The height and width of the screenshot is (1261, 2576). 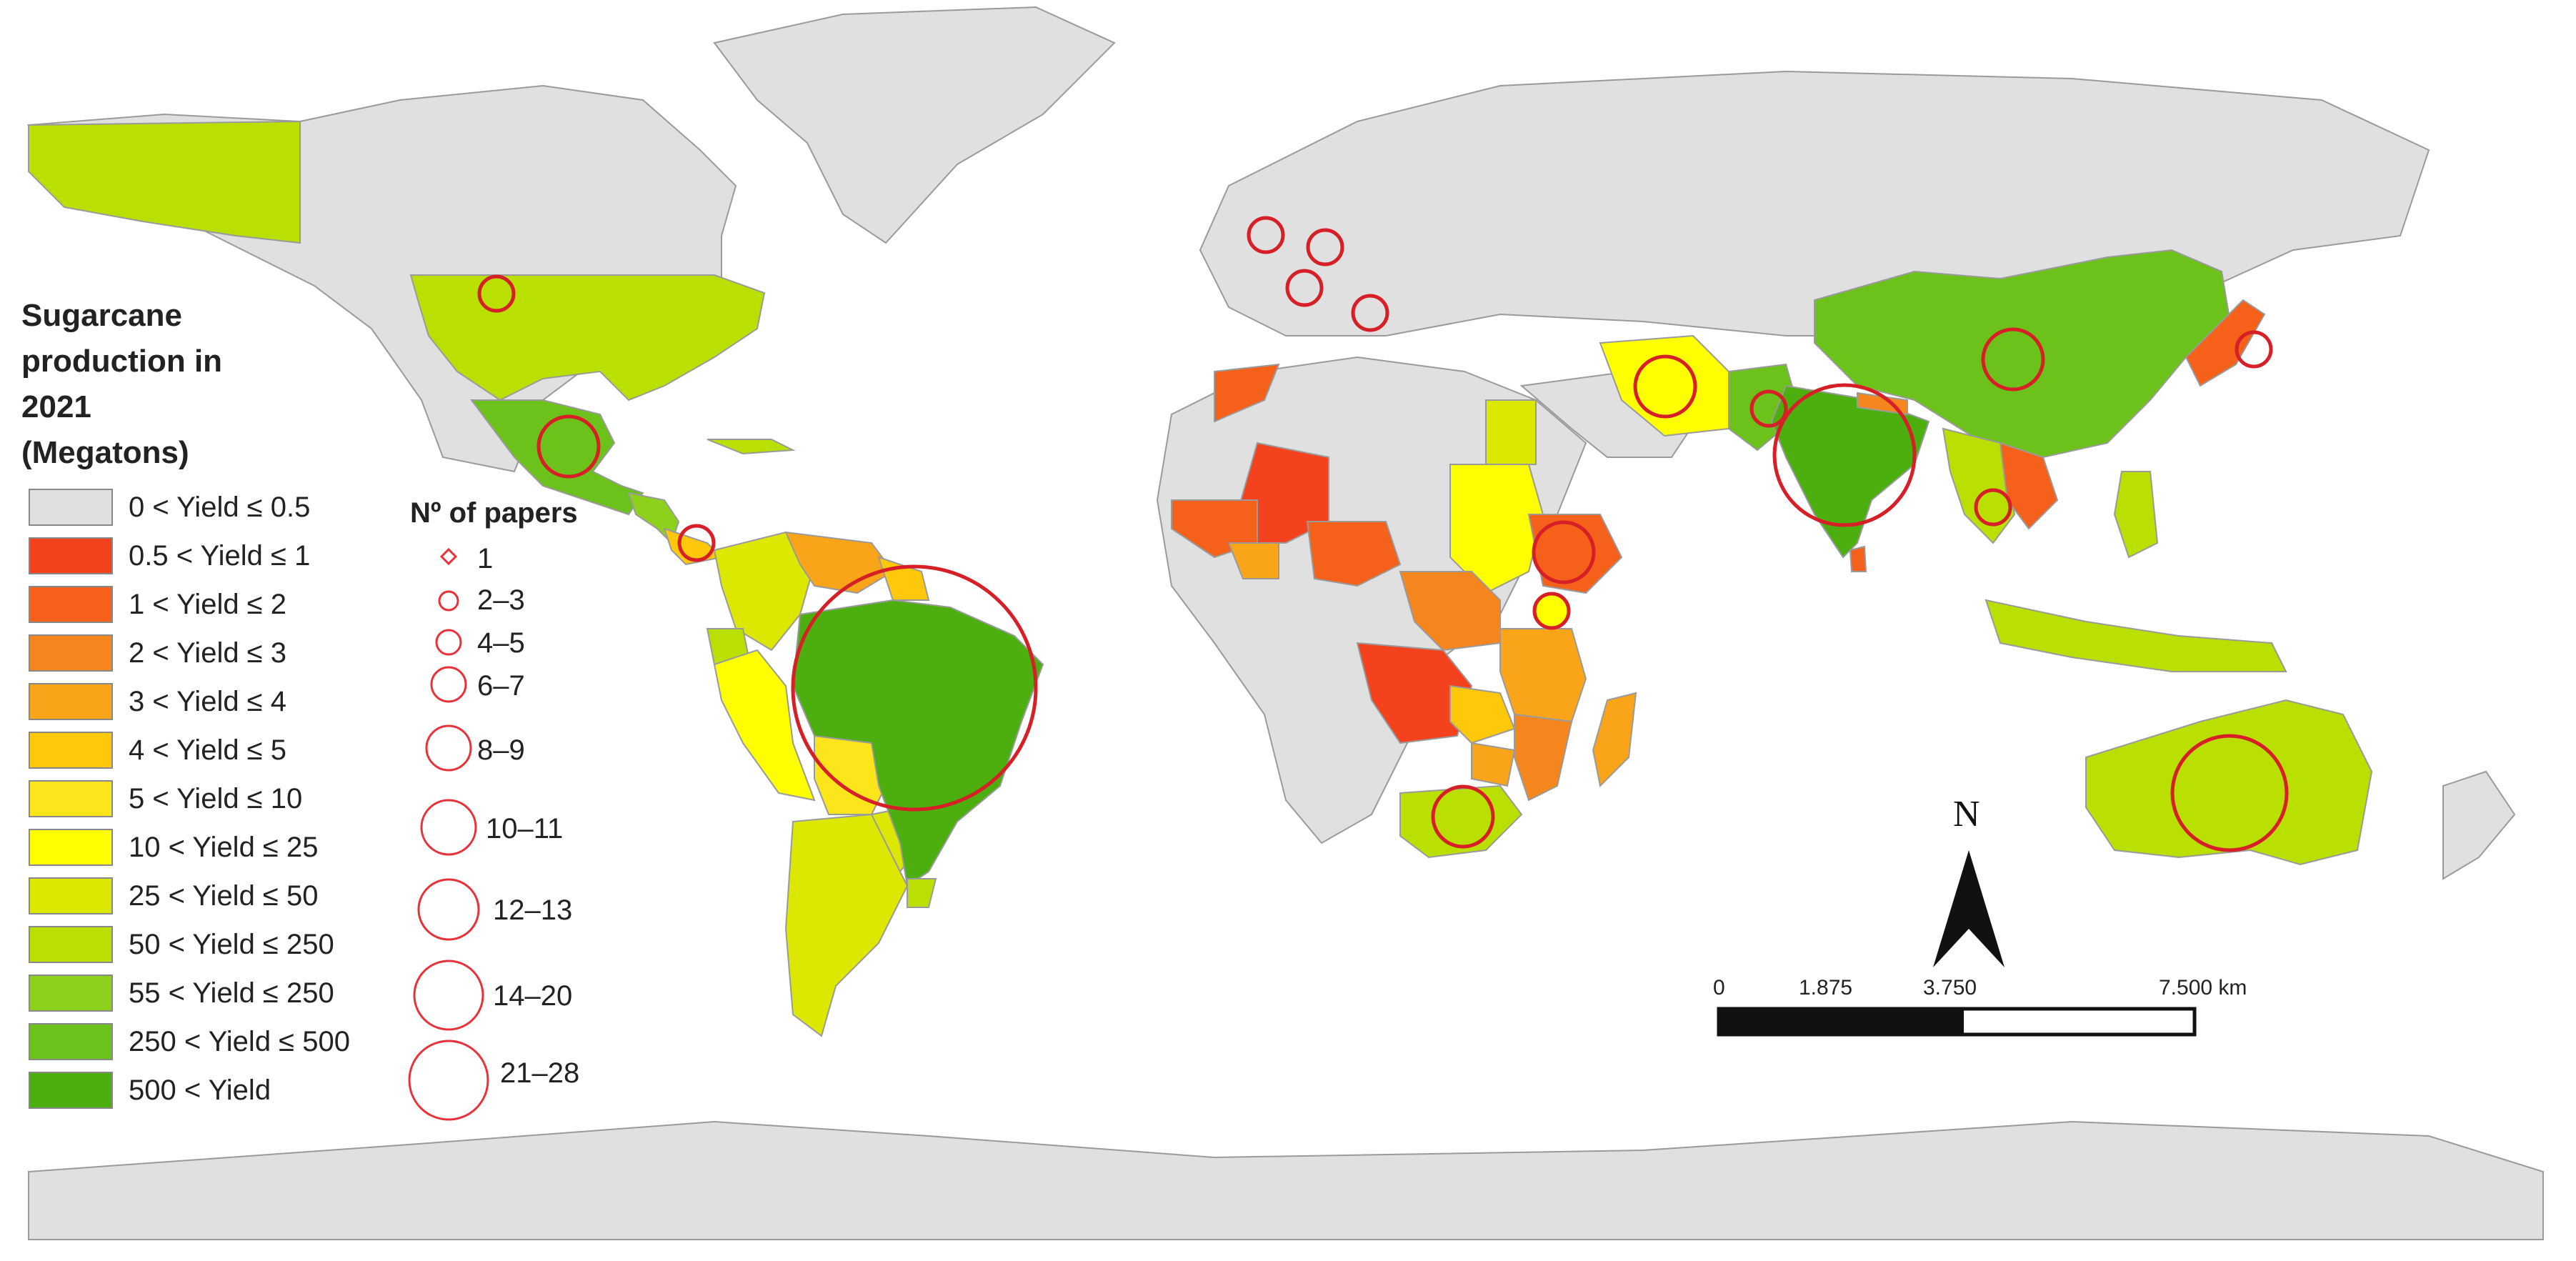 What do you see at coordinates (216, 798) in the screenshot?
I see `legend-label: 5 < Yield ≤ 10` at bounding box center [216, 798].